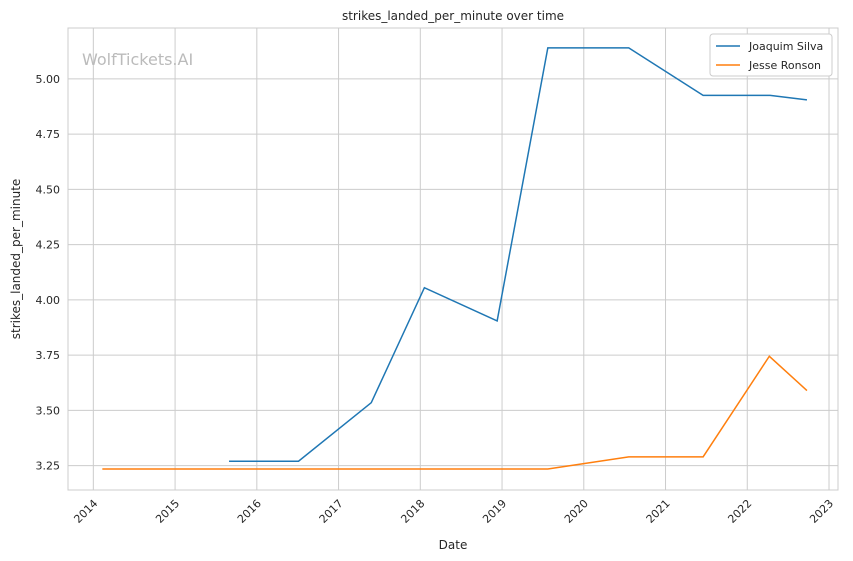 The height and width of the screenshot is (561, 853). I want to click on y-tick-label: 3.75, so click(48, 355).